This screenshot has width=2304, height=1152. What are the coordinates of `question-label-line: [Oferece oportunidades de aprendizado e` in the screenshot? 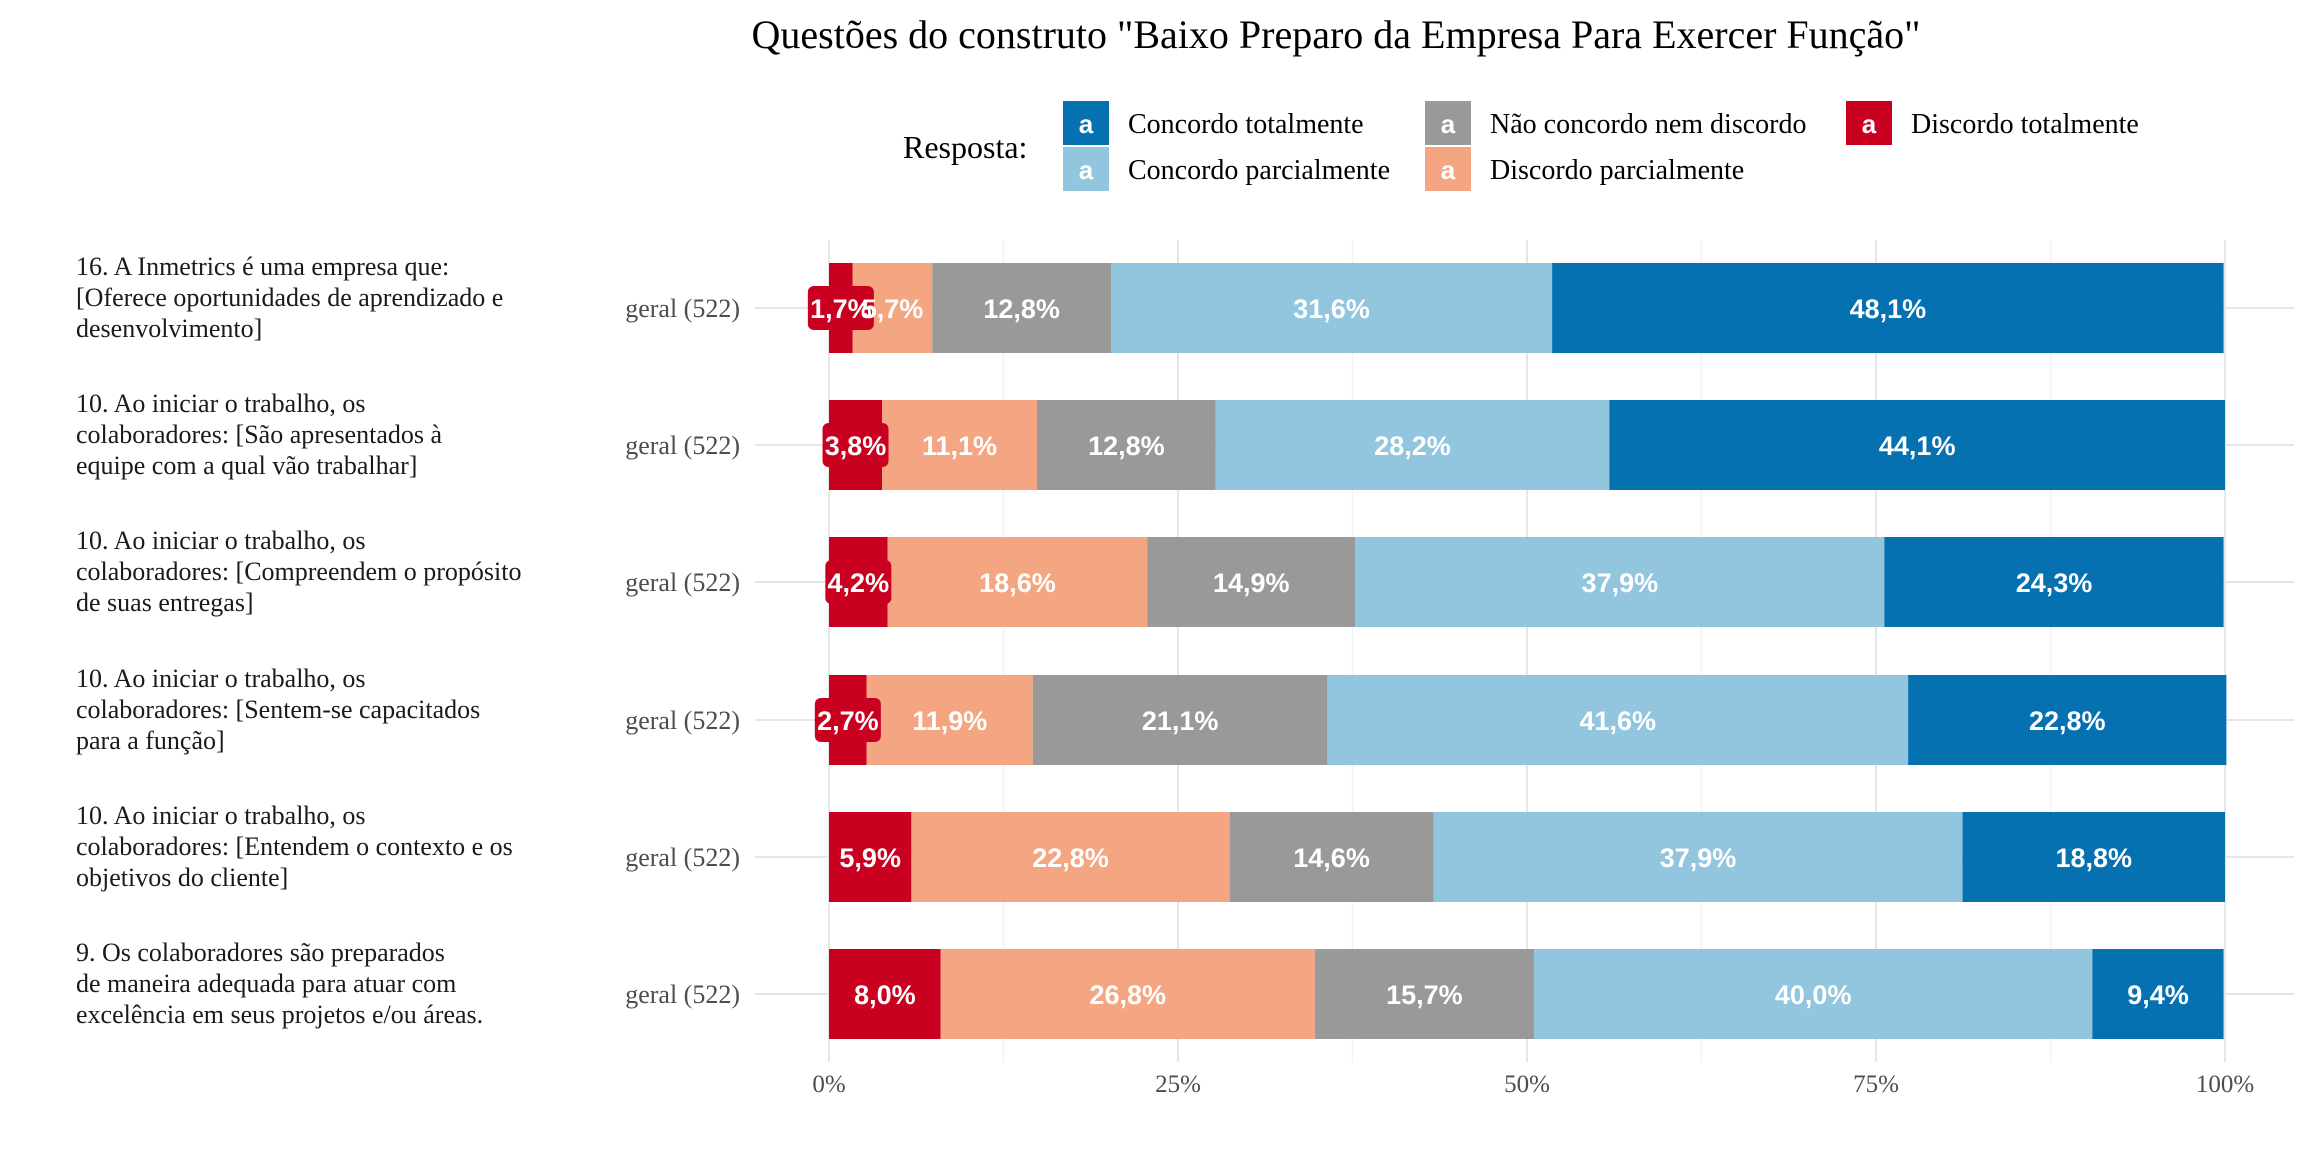 It's located at (289, 297).